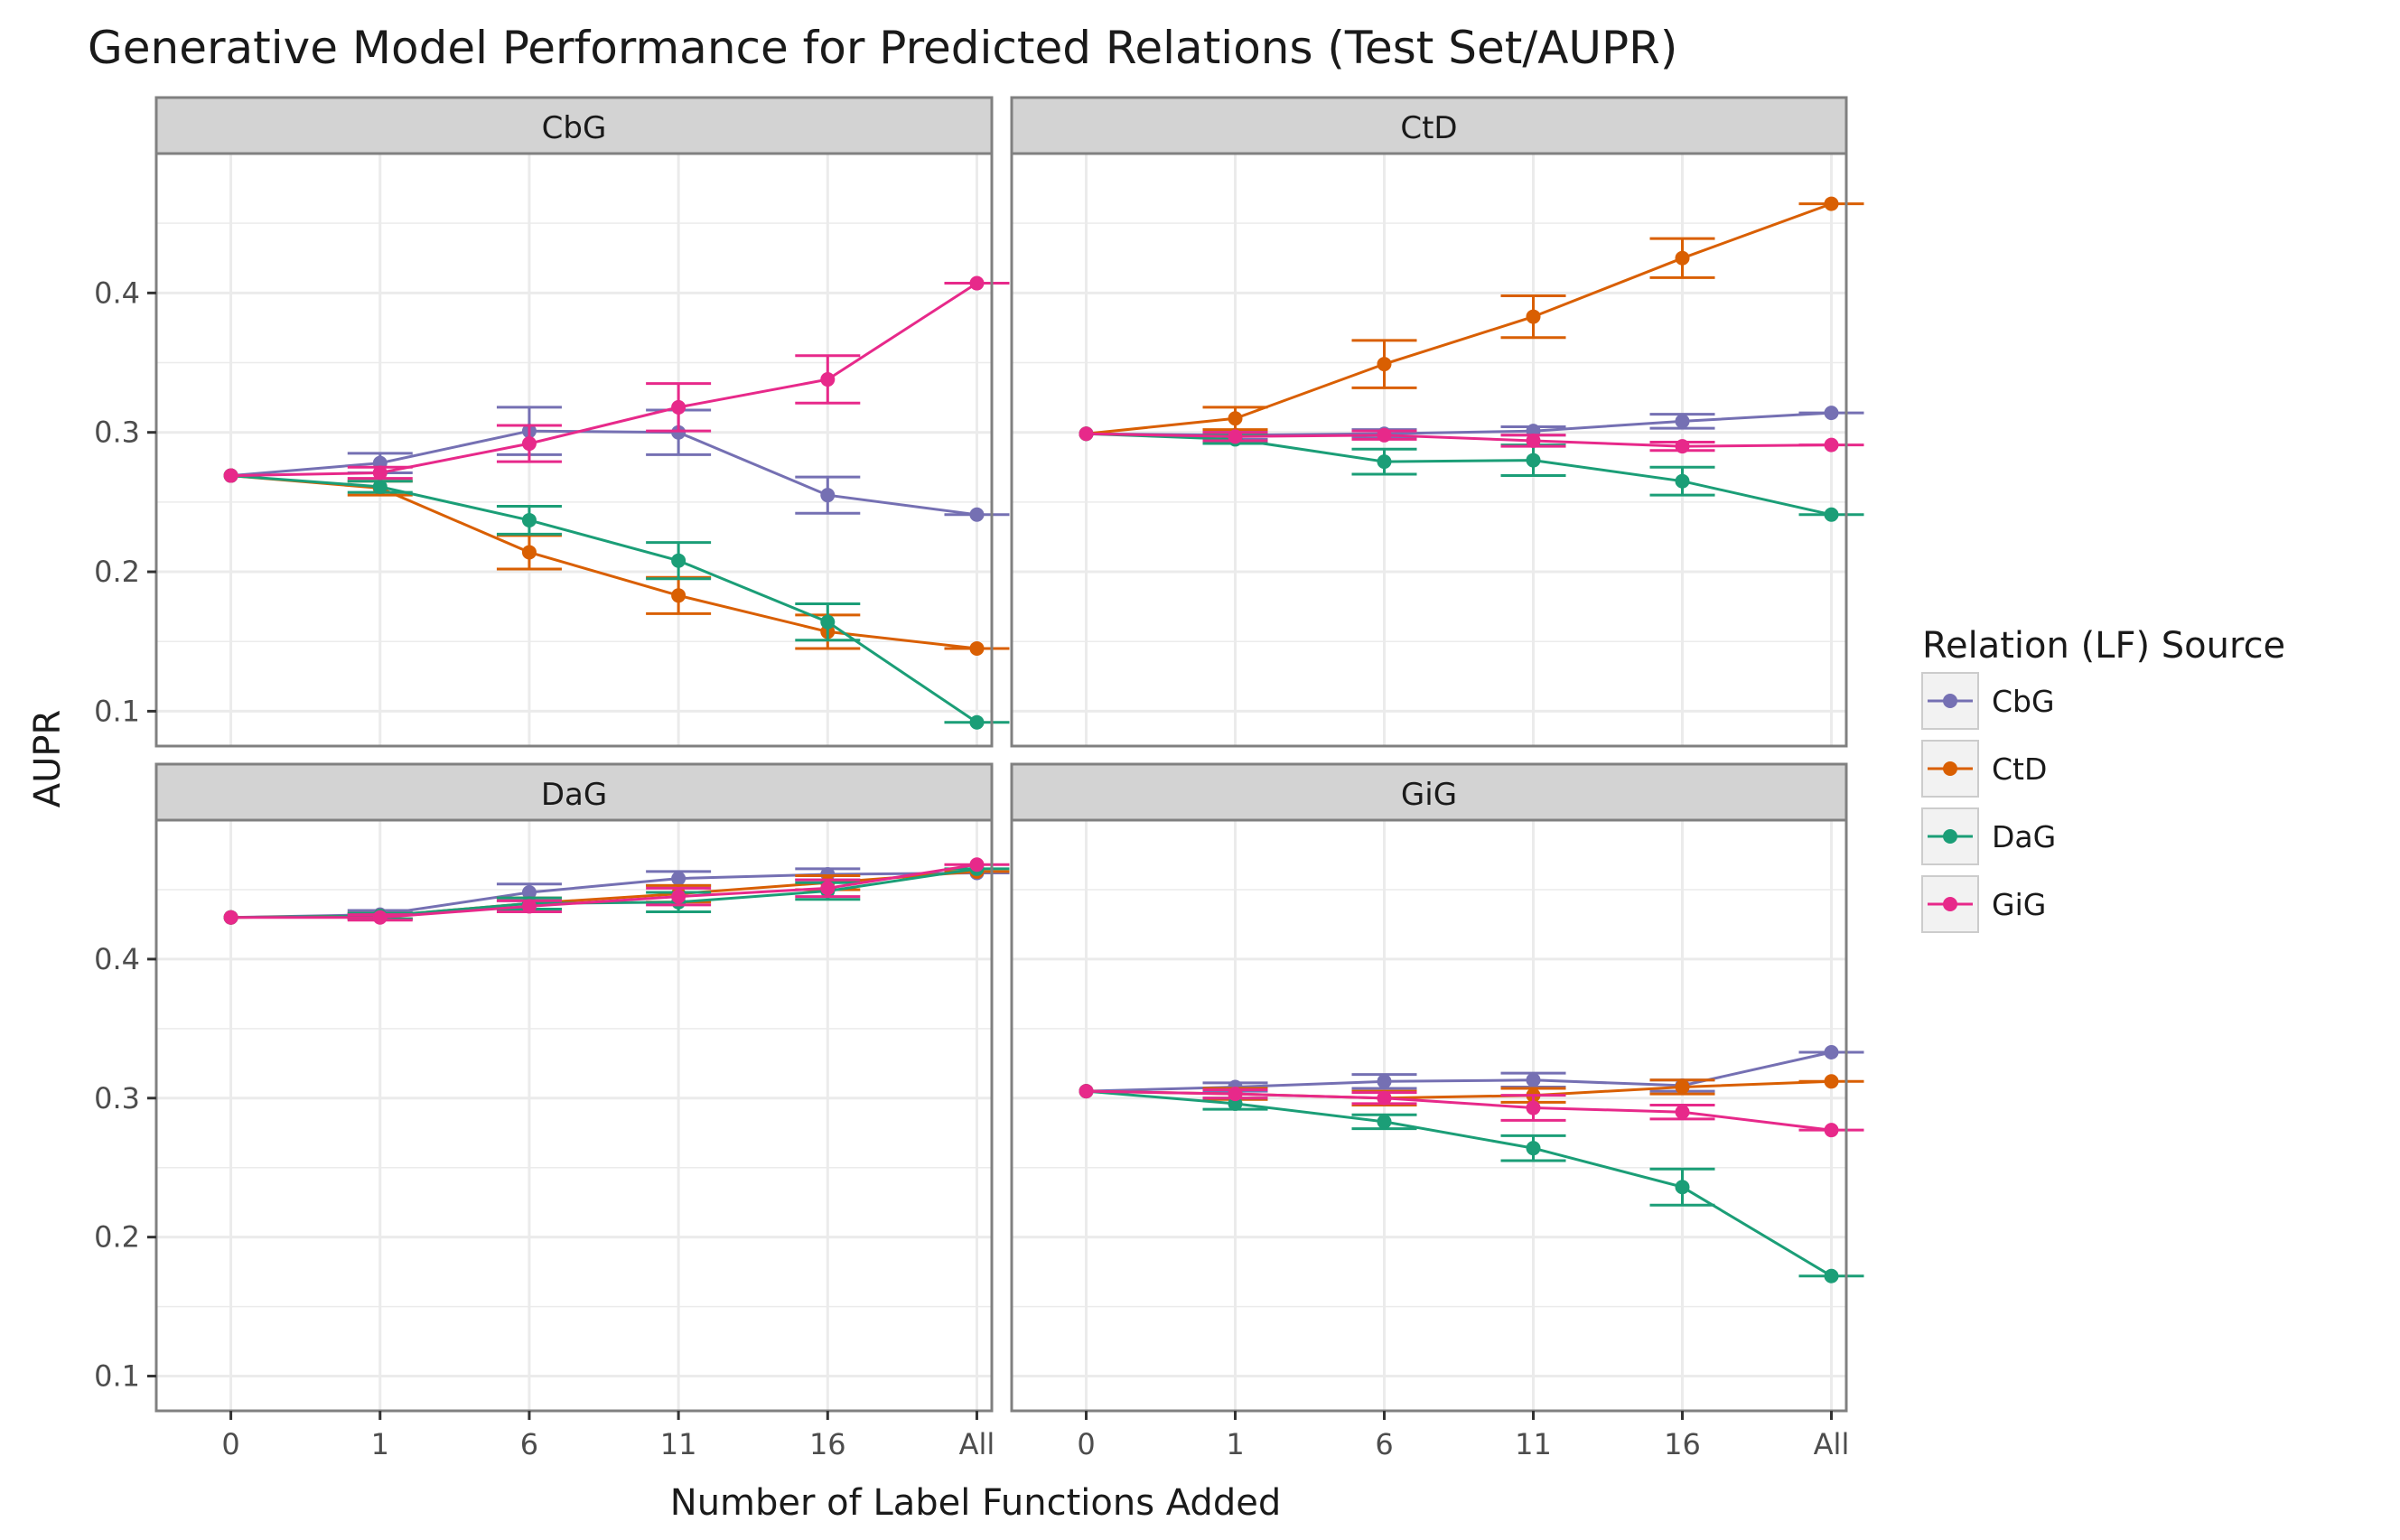  Describe the element at coordinates (117, 432) in the screenshot. I see `y-tick-label: 0.3` at that location.